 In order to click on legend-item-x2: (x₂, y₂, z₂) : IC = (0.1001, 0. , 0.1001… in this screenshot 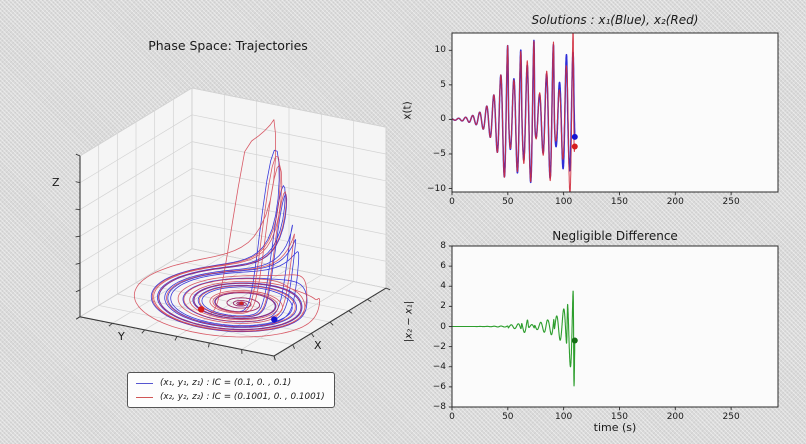, I will do `click(230, 397)`.